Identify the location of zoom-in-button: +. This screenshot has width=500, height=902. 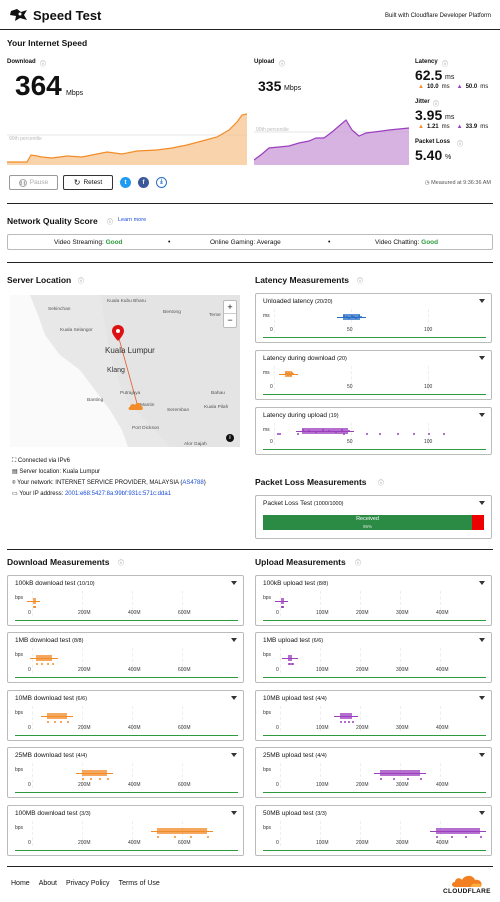
(230, 307).